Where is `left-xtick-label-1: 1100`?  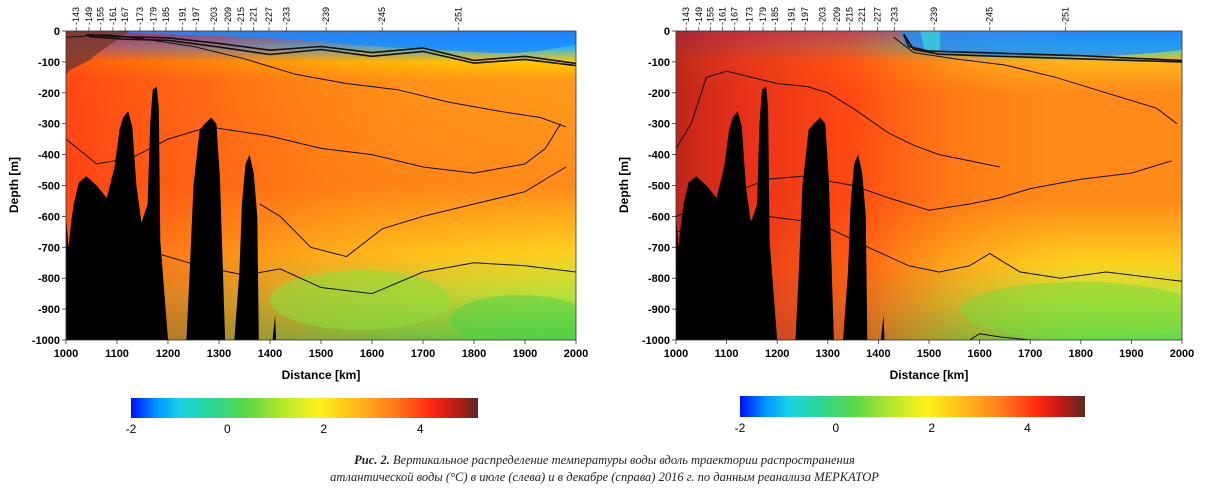 left-xtick-label-1: 1100 is located at coordinates (117, 354).